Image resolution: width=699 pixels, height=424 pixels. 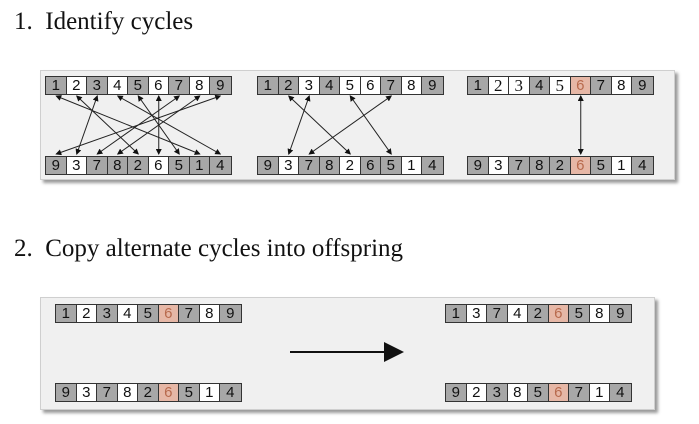 I want to click on parent2-row-cell: 7, so click(x=107, y=392).